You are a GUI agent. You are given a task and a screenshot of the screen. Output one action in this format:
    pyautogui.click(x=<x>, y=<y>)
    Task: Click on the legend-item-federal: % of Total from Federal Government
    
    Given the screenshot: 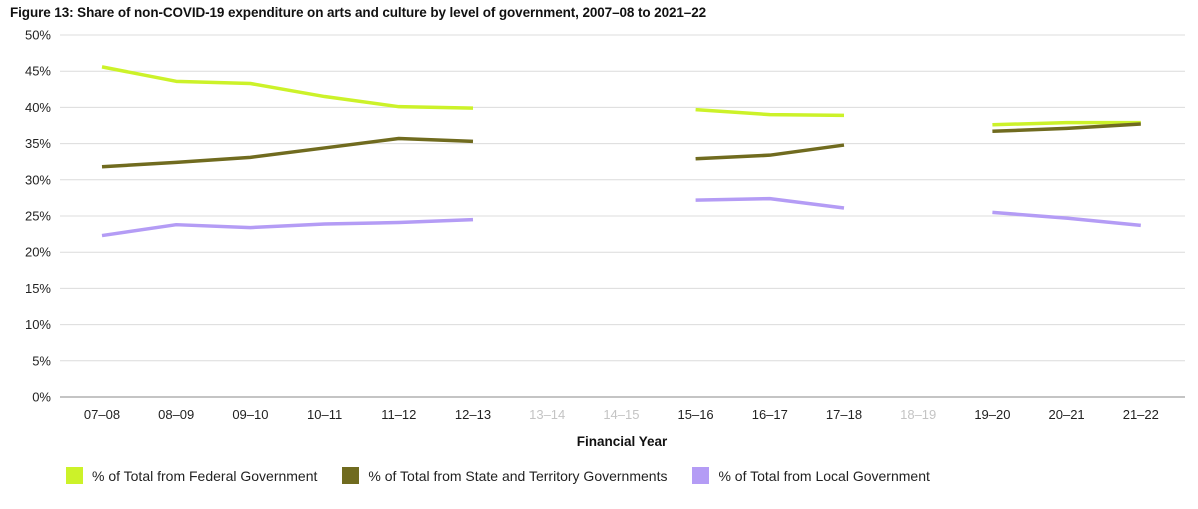 What is the action you would take?
    pyautogui.click(x=191, y=475)
    